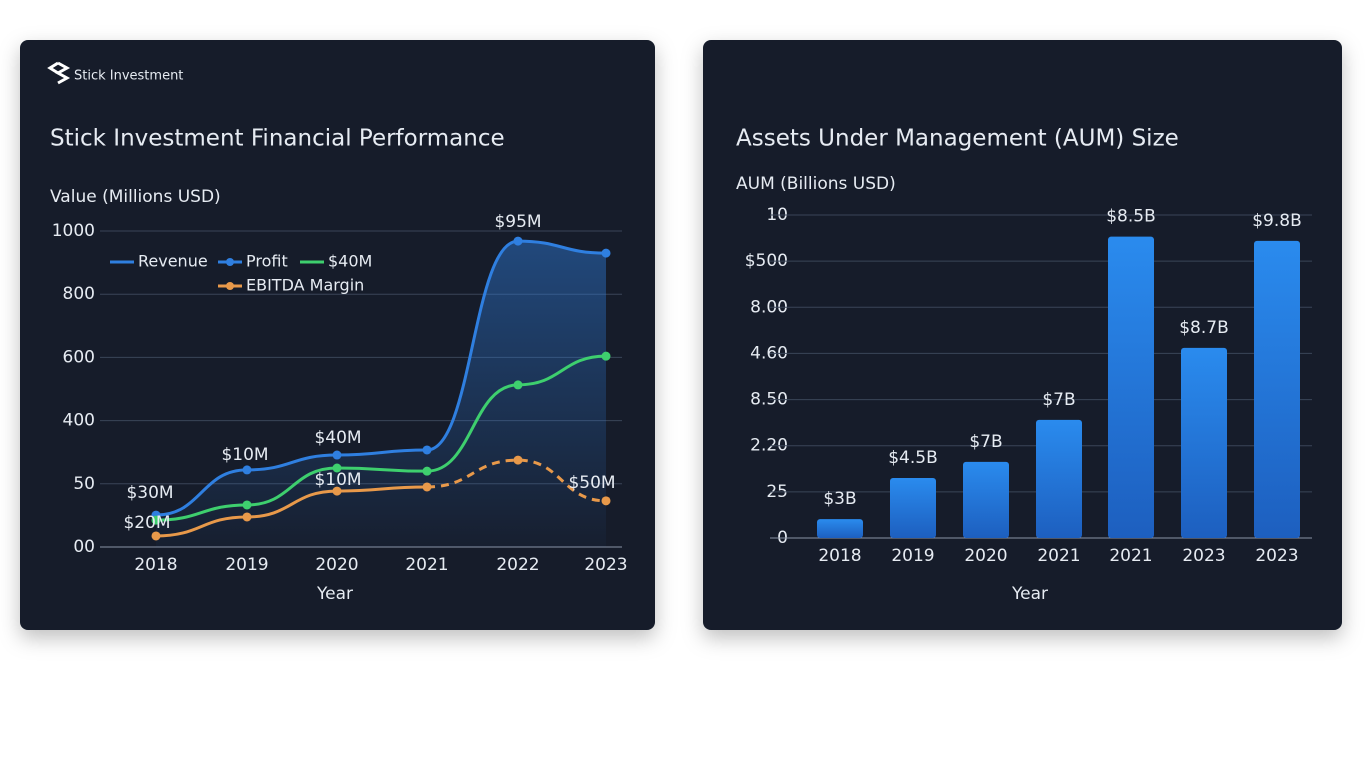 The height and width of the screenshot is (768, 1365). What do you see at coordinates (128, 76) in the screenshot?
I see `brand: Stick Investment` at bounding box center [128, 76].